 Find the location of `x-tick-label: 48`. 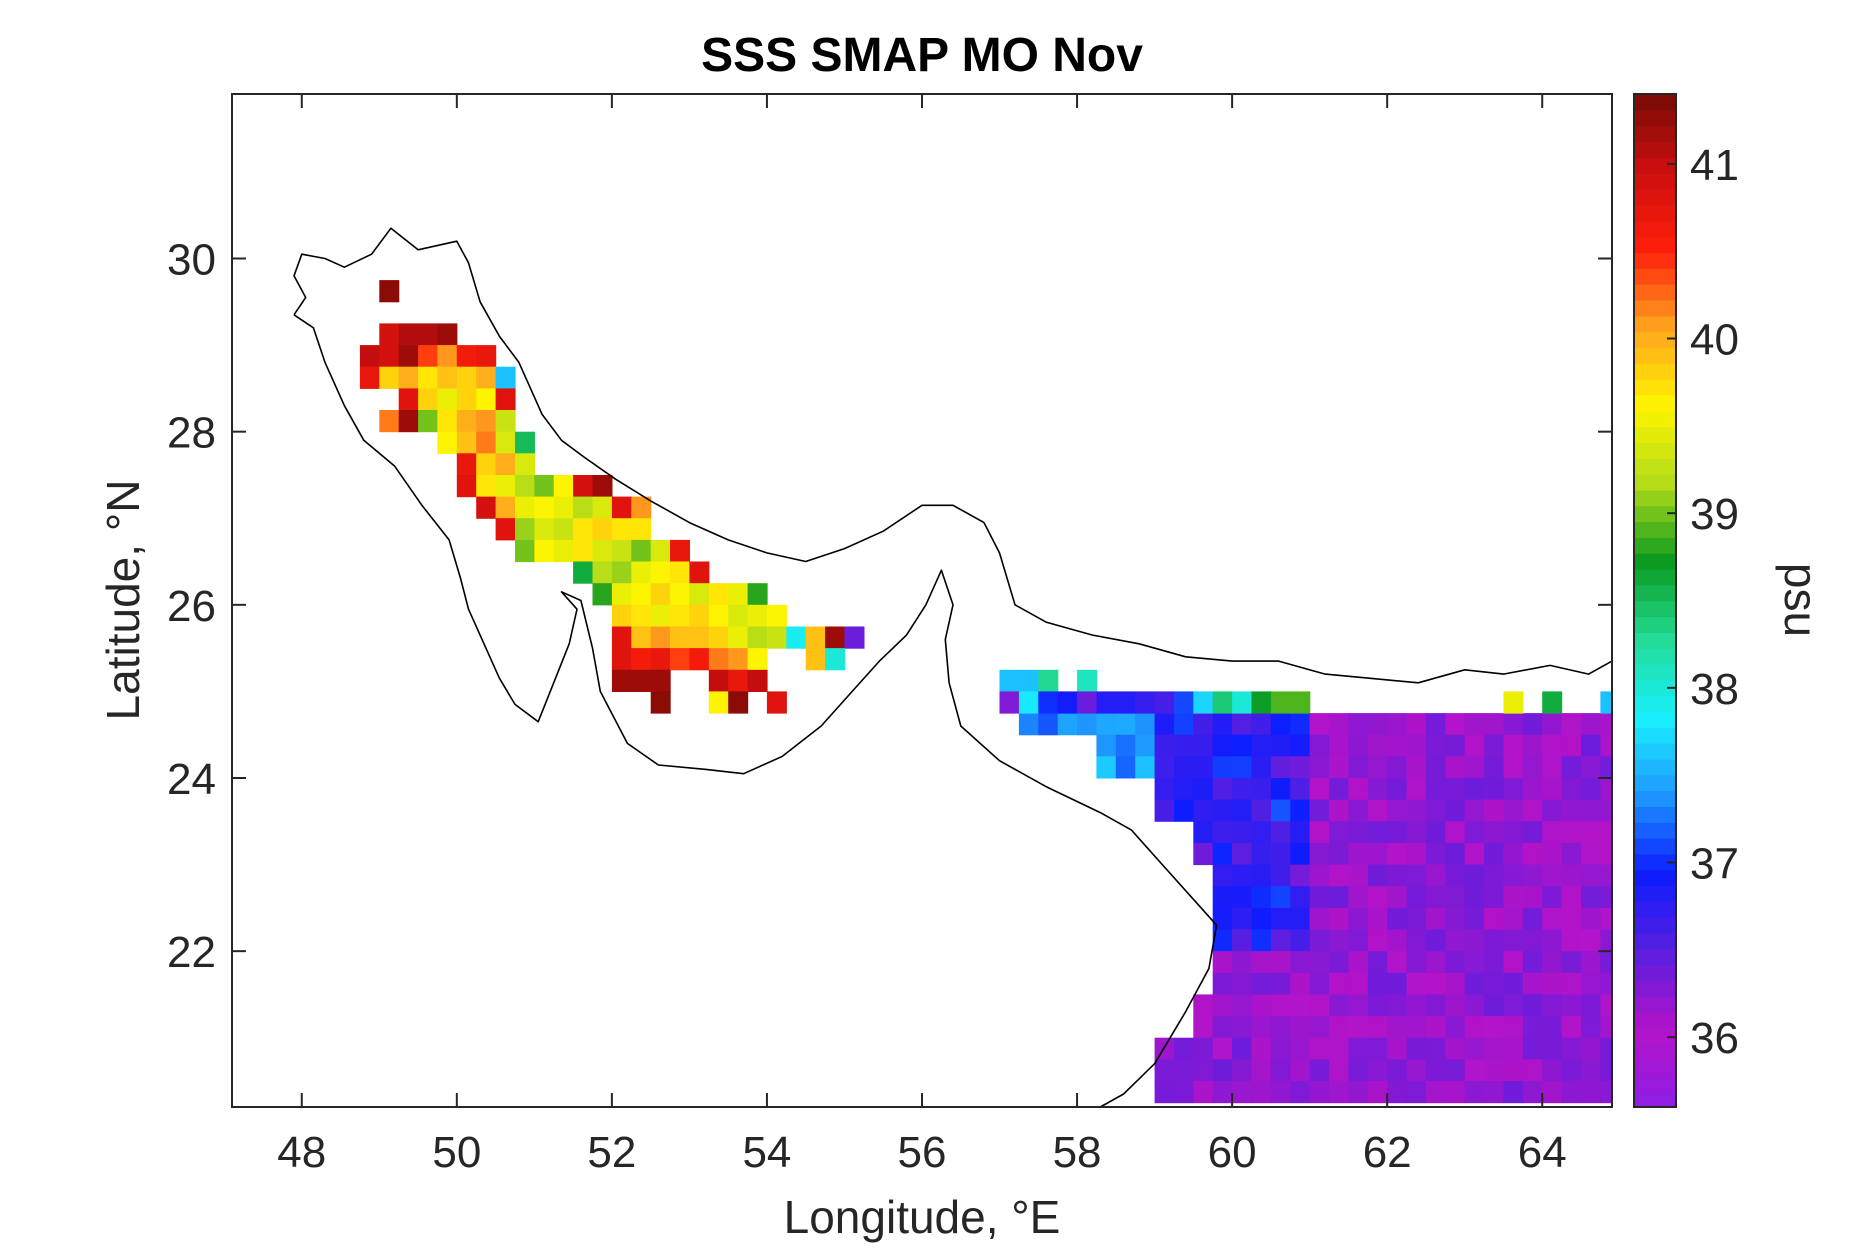

x-tick-label: 48 is located at coordinates (301, 1152).